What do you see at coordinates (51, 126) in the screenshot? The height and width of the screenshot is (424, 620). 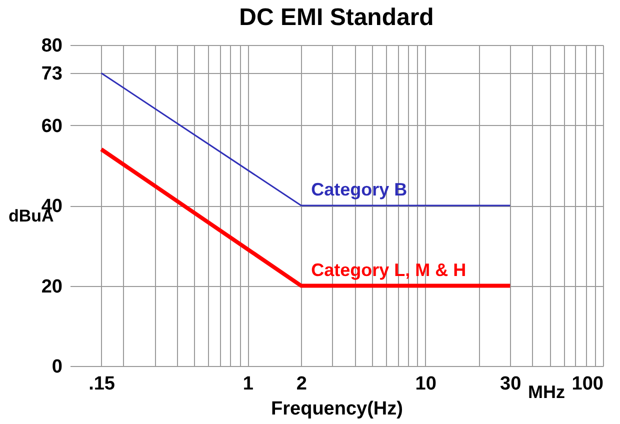 I see `y-tick-label: 60` at bounding box center [51, 126].